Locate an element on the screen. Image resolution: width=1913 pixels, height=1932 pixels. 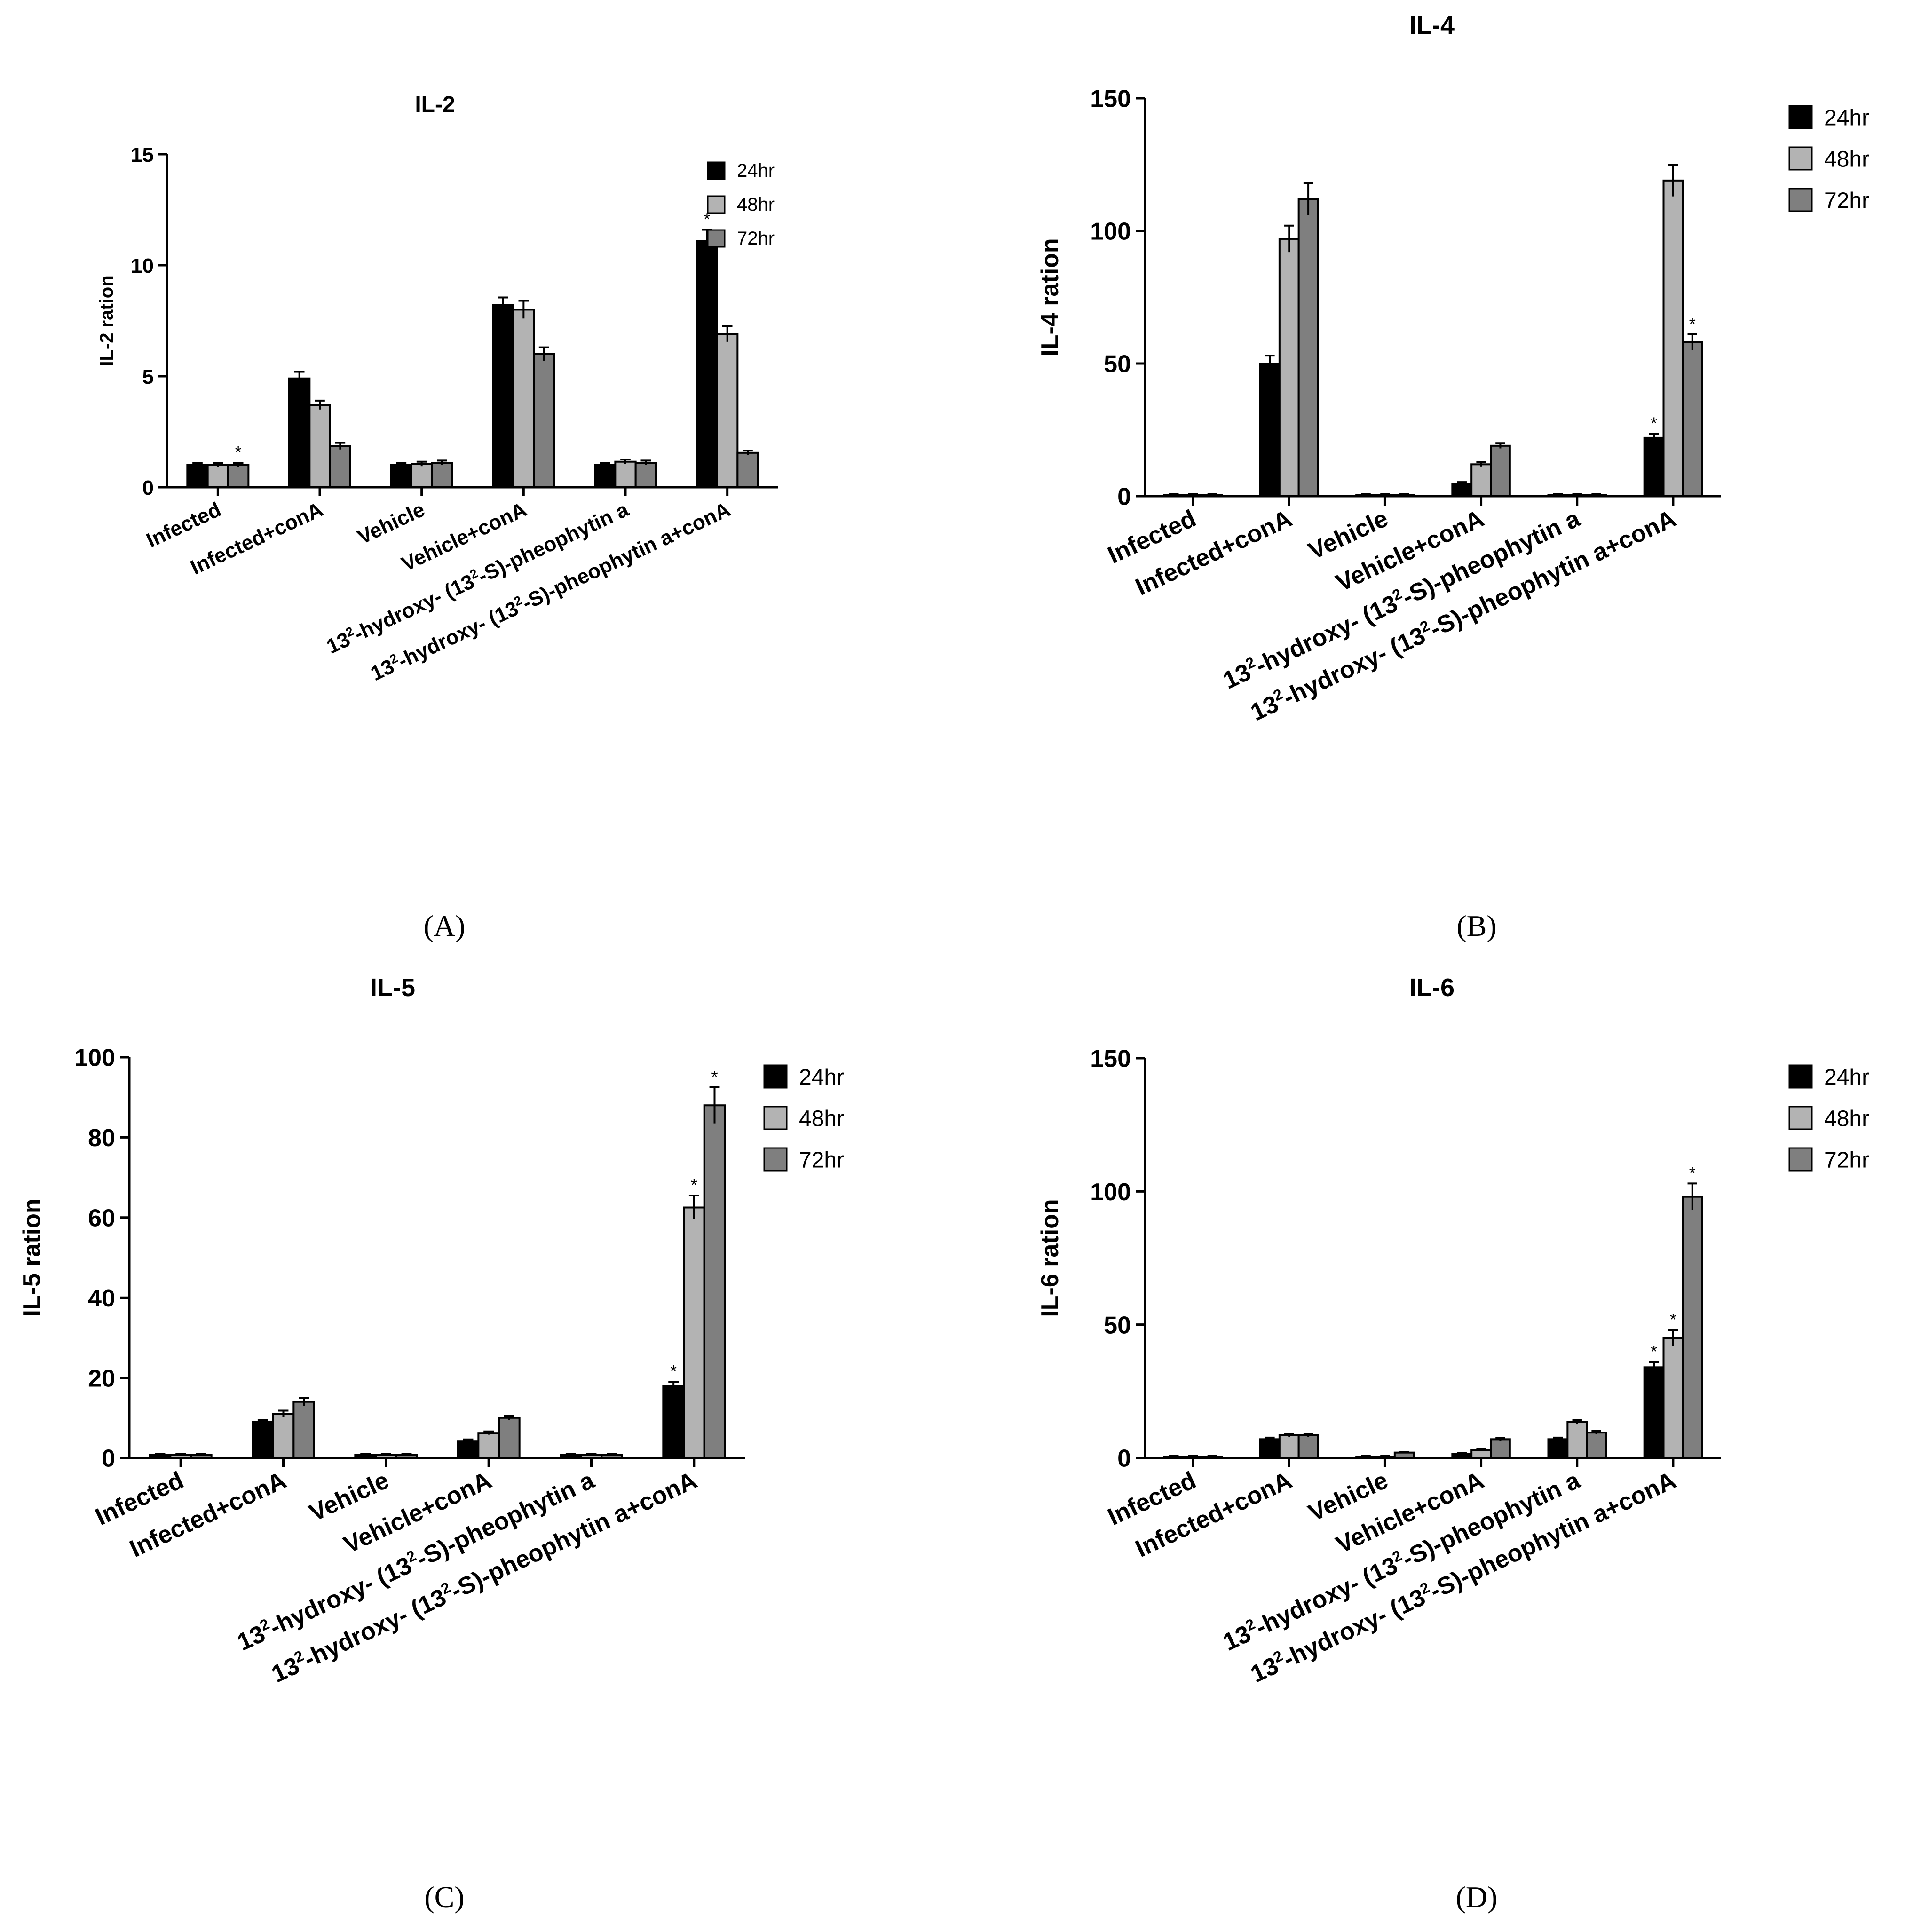
panel-label-b: (B) is located at coordinates (1476, 925).